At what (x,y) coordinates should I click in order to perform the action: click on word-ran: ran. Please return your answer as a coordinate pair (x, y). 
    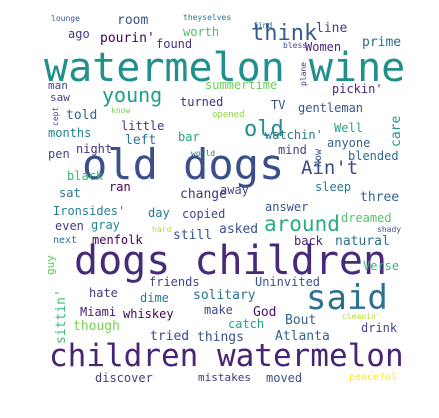
    Looking at the image, I should click on (120, 187).